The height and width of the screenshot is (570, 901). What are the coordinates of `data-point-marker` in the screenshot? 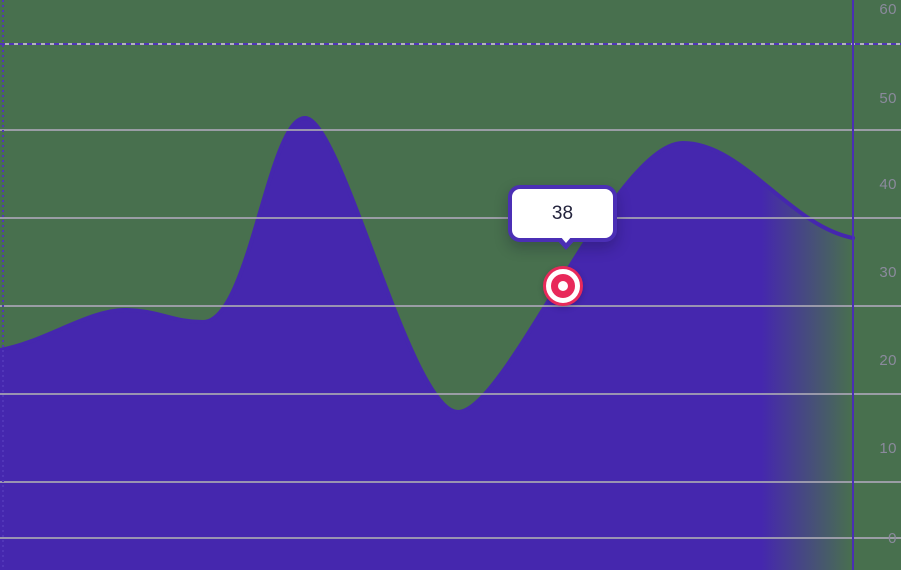 It's located at (563, 286).